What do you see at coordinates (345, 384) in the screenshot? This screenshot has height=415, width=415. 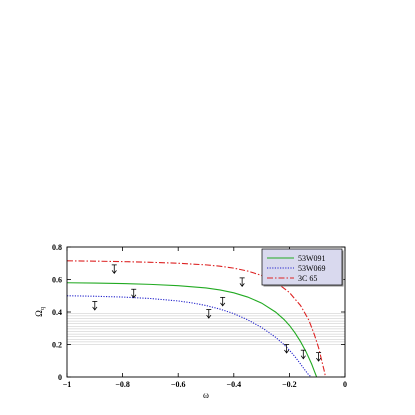 I see `x-tick-label: 0` at bounding box center [345, 384].